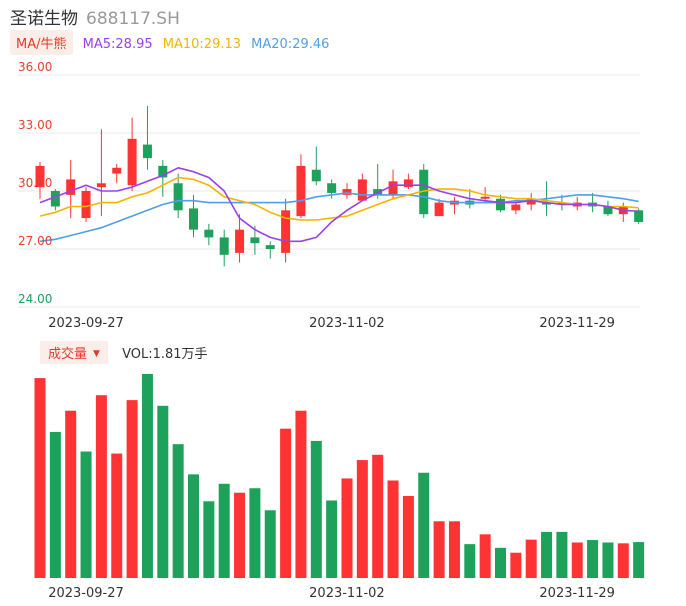 This screenshot has height=606, width=686. Describe the element at coordinates (35, 299) in the screenshot. I see `price-tick-label: 24.00` at that location.